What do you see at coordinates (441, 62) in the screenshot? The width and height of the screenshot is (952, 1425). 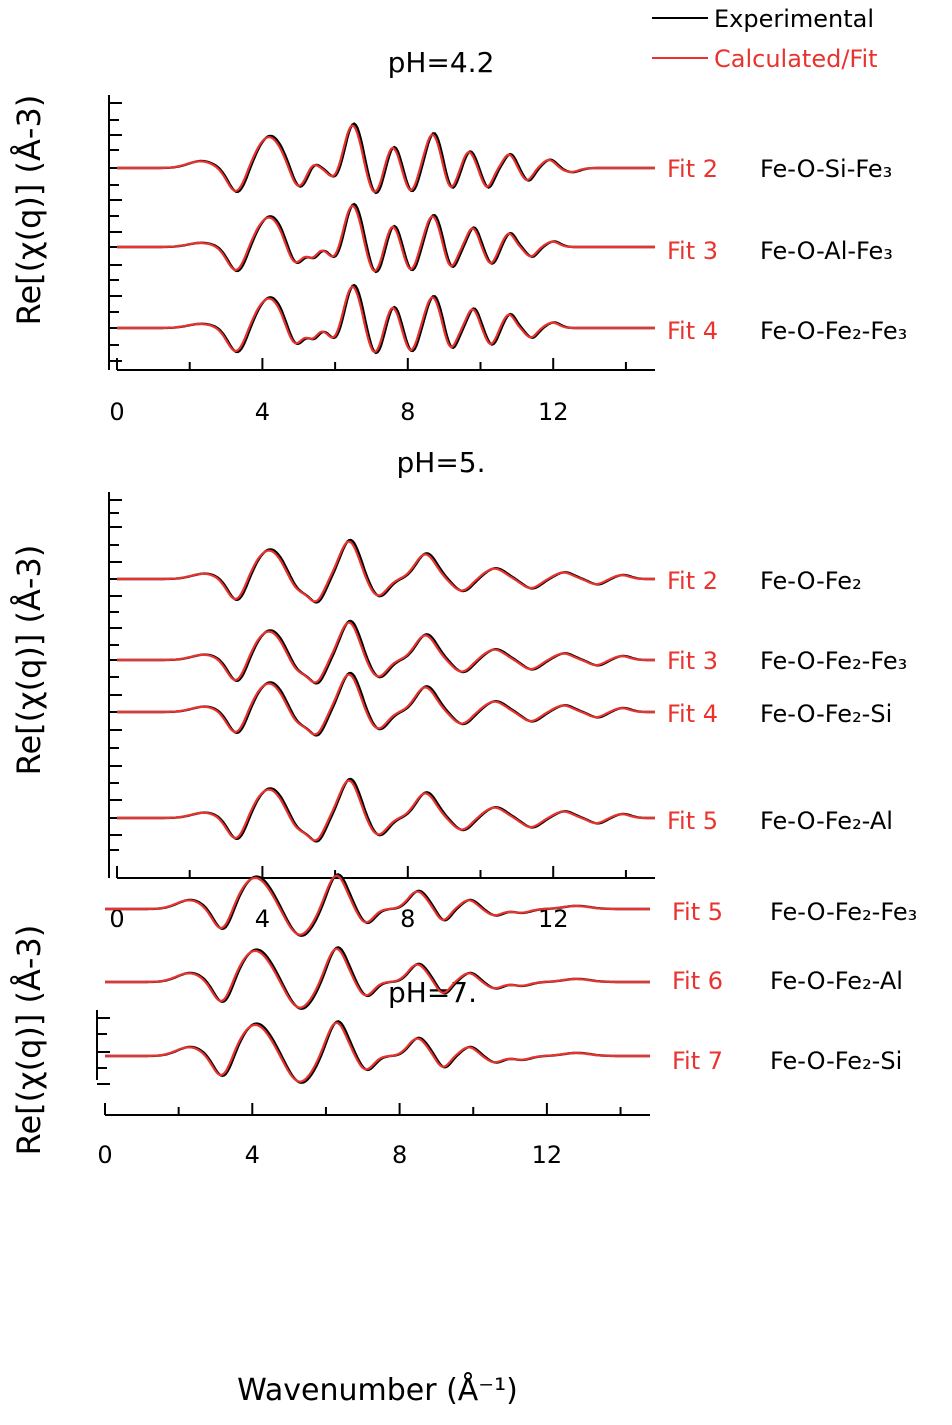 I see `panel-title: pH=4.2` at bounding box center [441, 62].